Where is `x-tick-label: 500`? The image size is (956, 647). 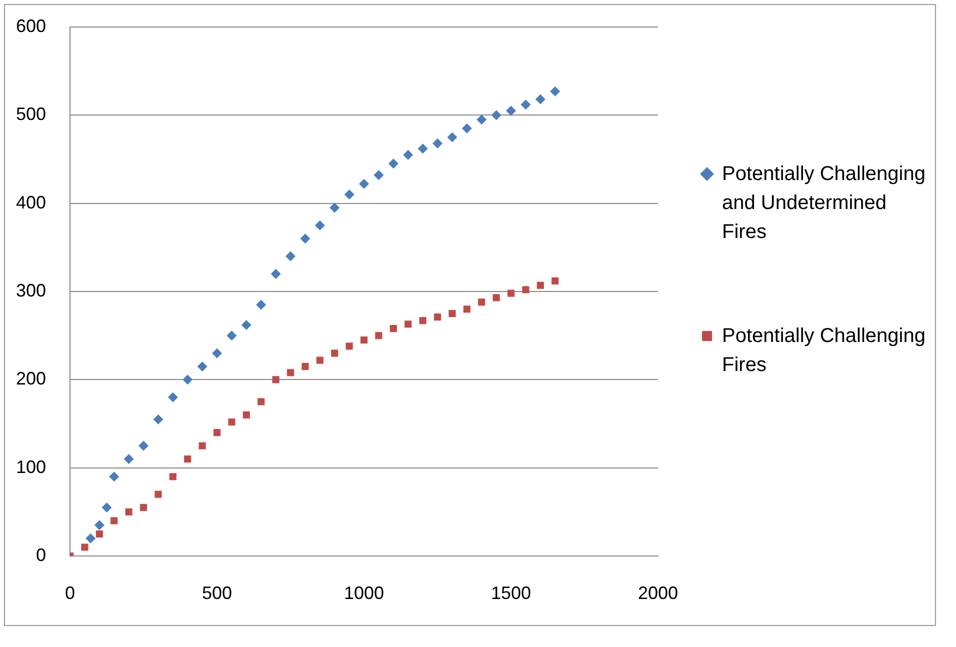
x-tick-label: 500 is located at coordinates (217, 592).